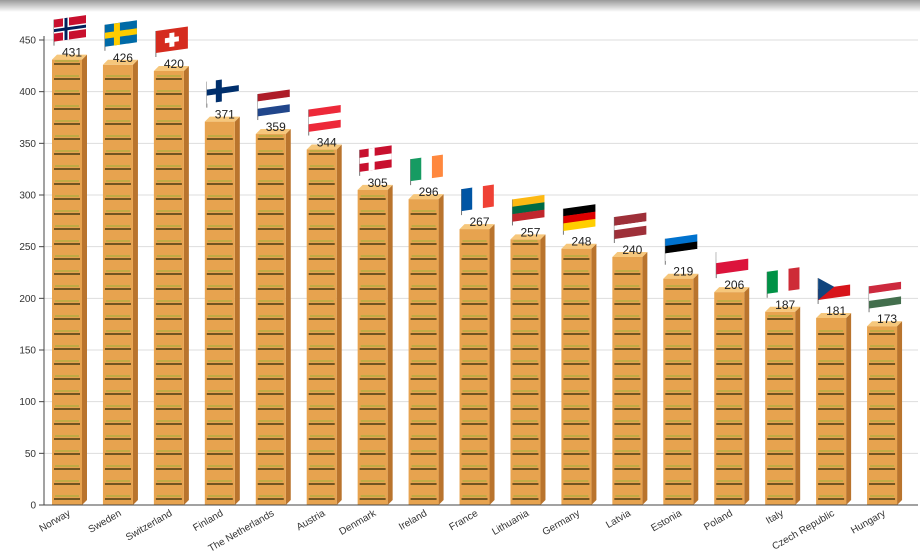  What do you see at coordinates (276, 127) in the screenshot?
I see `value-label: 359` at bounding box center [276, 127].